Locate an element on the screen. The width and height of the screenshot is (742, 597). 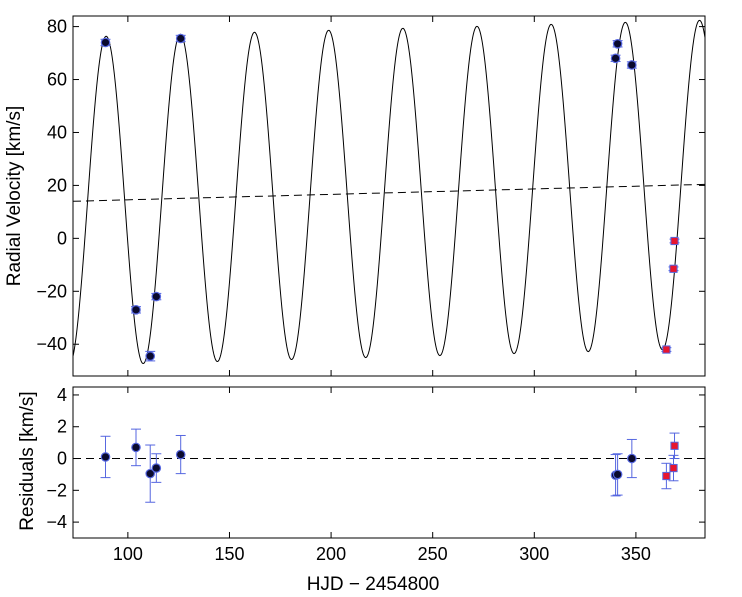
resid-xtick-label: 200 is located at coordinates (331, 554).